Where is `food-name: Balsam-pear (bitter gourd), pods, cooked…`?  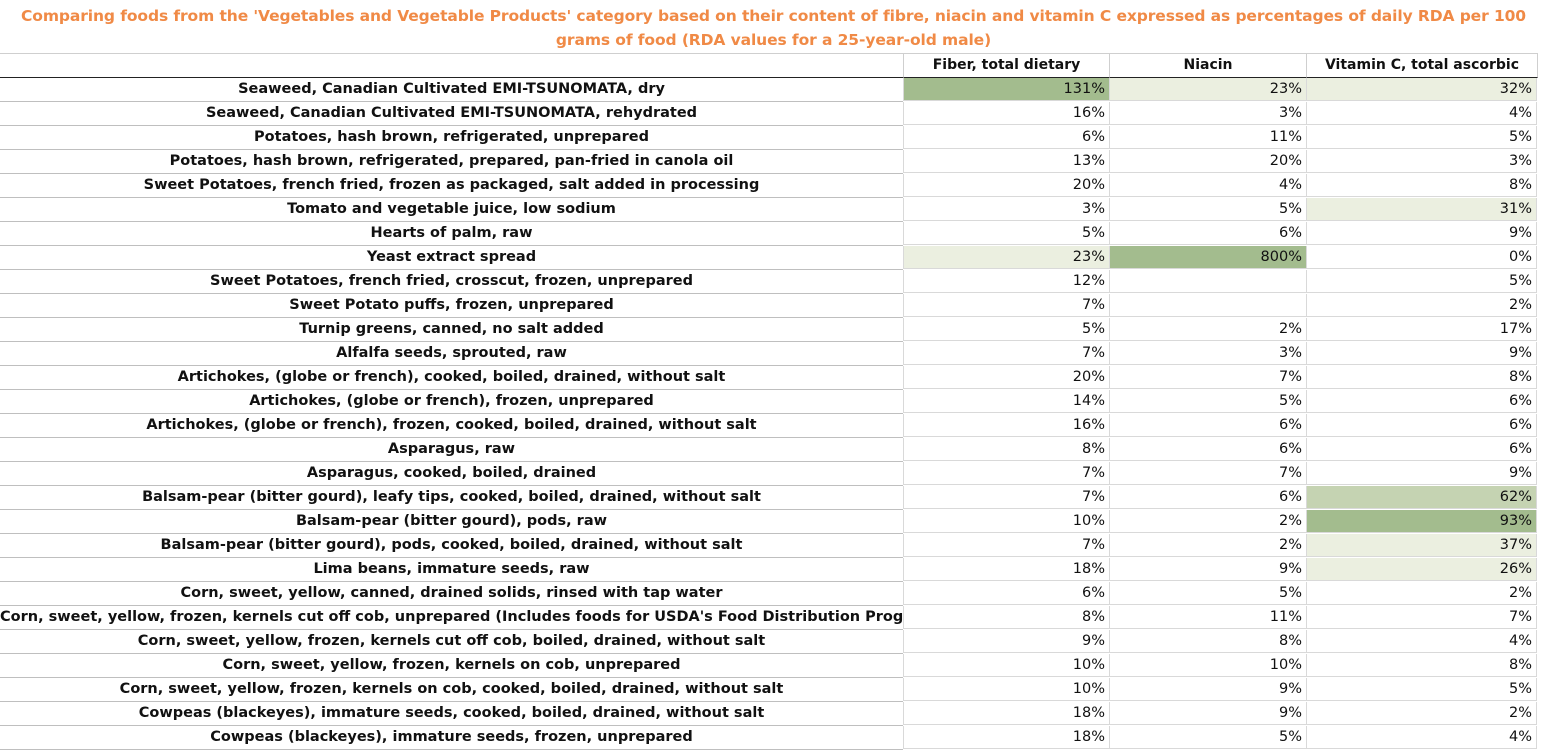
food-name: Balsam-pear (bitter gourd), pods, cooked… is located at coordinates (451, 546).